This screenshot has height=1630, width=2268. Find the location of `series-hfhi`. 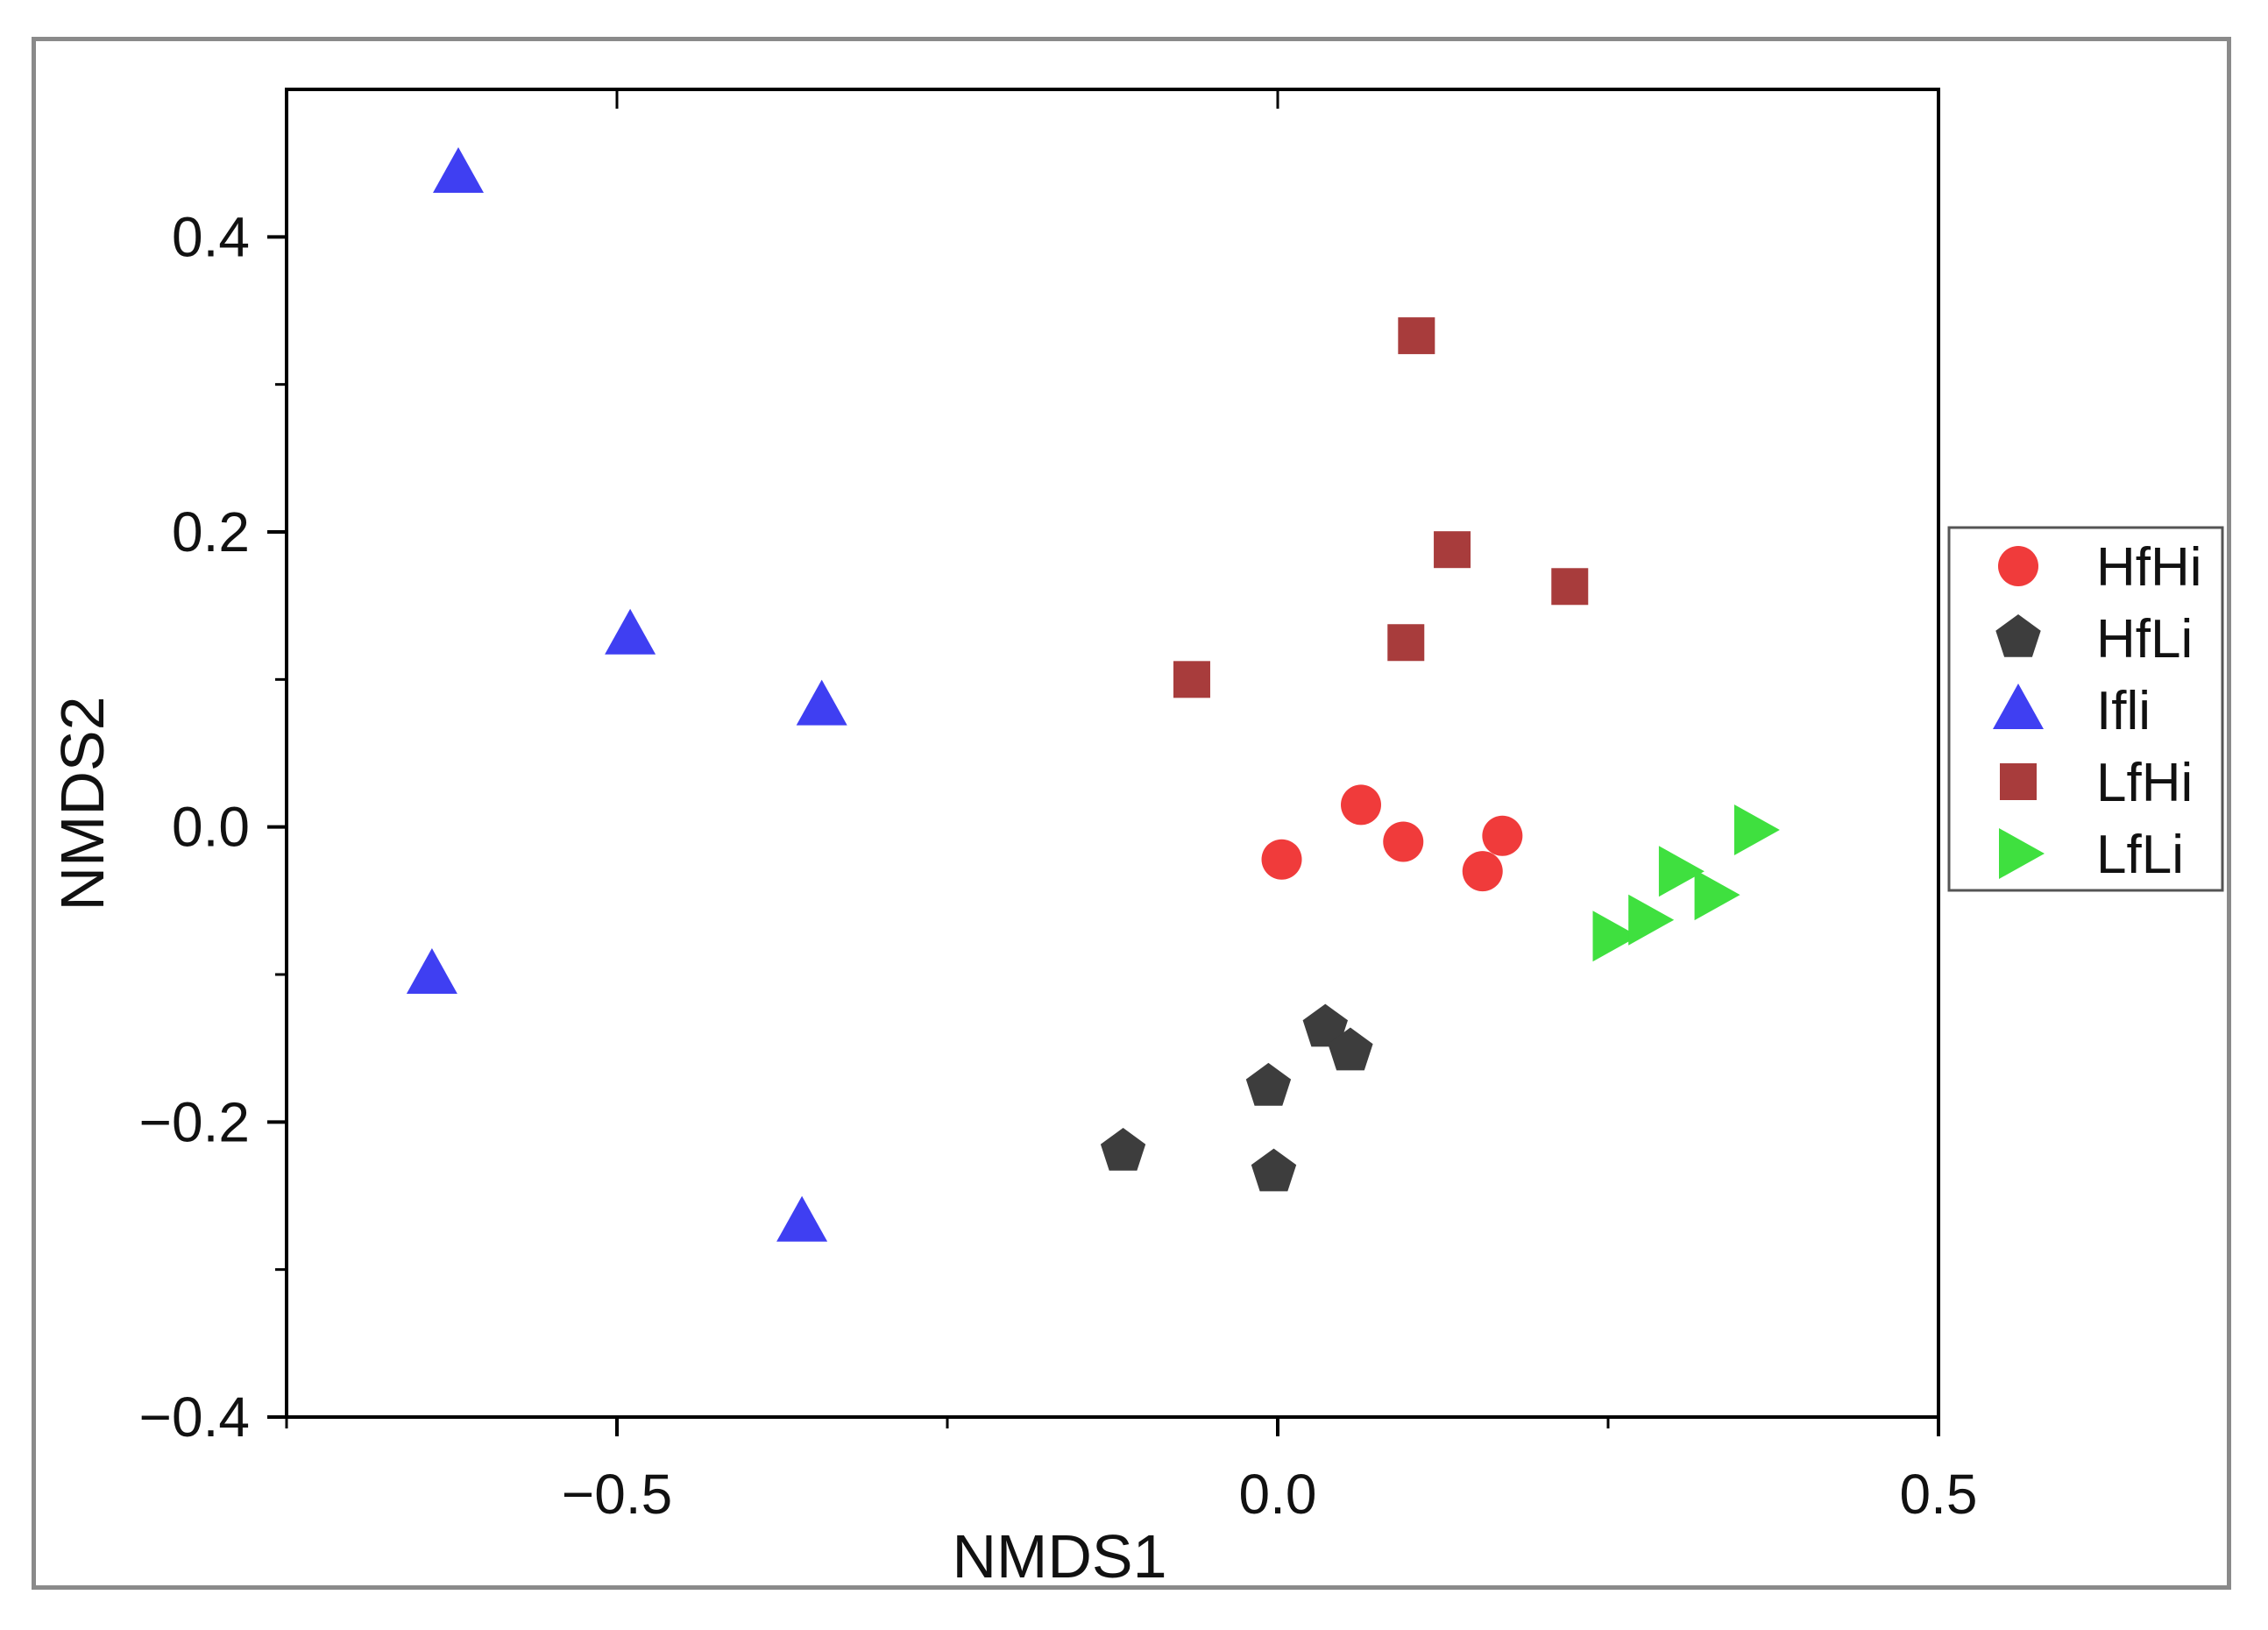

series-hfhi is located at coordinates (1392, 838).